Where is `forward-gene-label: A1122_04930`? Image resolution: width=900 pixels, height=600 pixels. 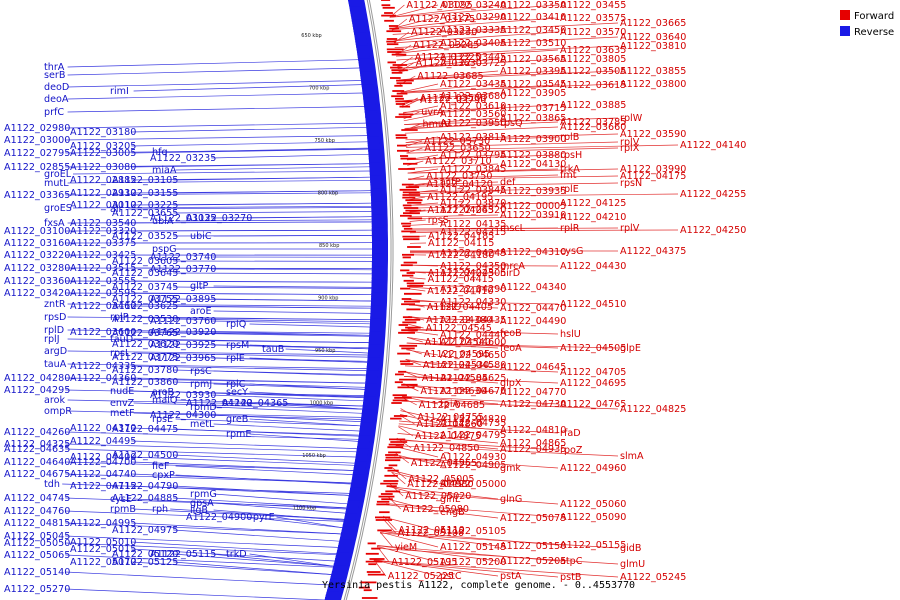
forward-gene-label: A1122_04930 is located at coordinates (473, 457).